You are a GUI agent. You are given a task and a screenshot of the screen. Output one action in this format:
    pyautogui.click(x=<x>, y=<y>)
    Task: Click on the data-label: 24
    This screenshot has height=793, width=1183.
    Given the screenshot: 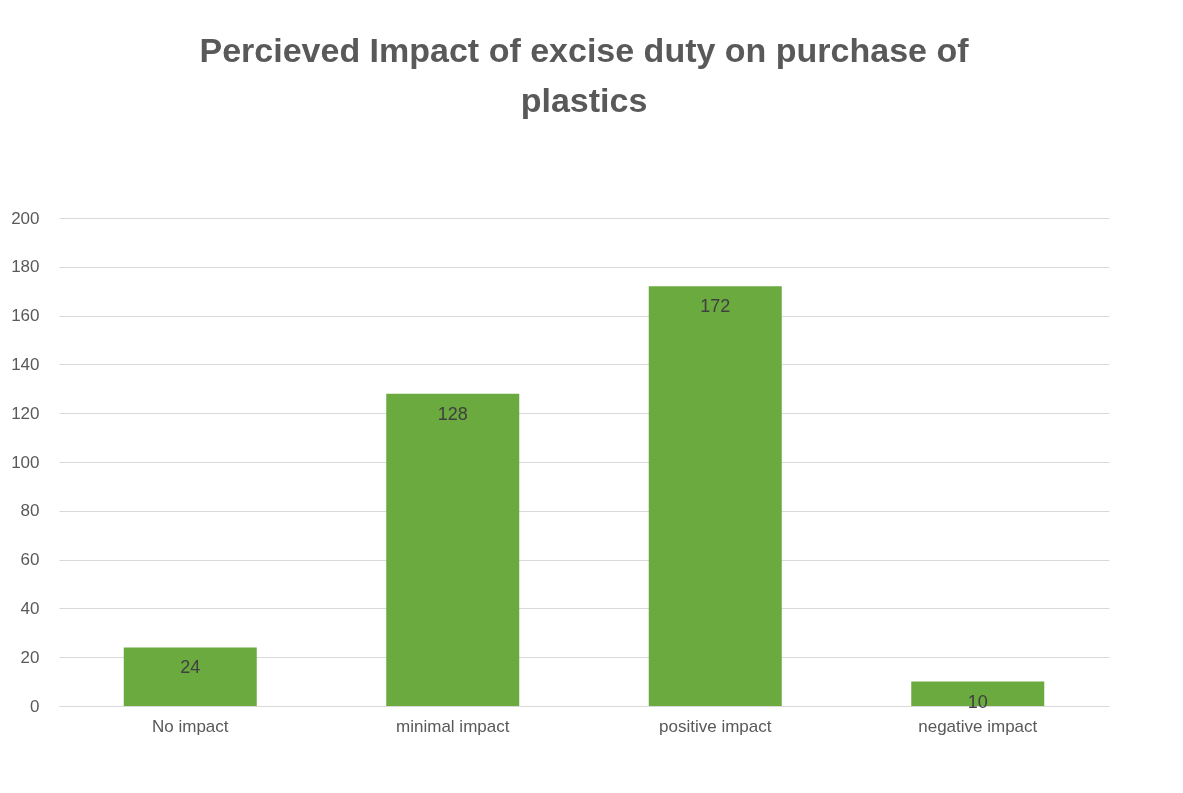 What is the action you would take?
    pyautogui.click(x=190, y=667)
    